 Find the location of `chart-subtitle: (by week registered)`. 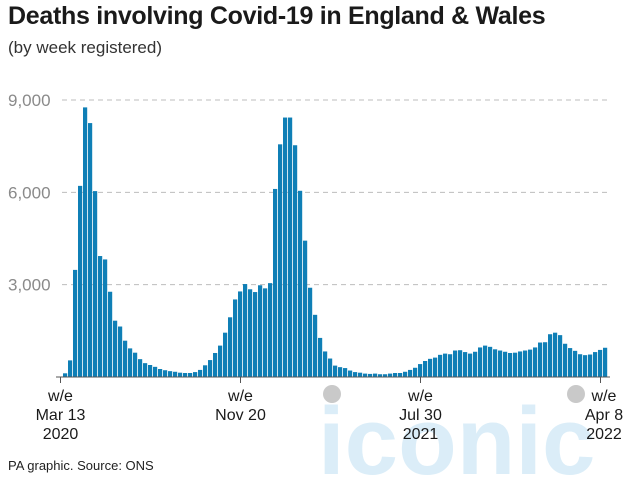

chart-subtitle: (by week registered) is located at coordinates (85, 47).